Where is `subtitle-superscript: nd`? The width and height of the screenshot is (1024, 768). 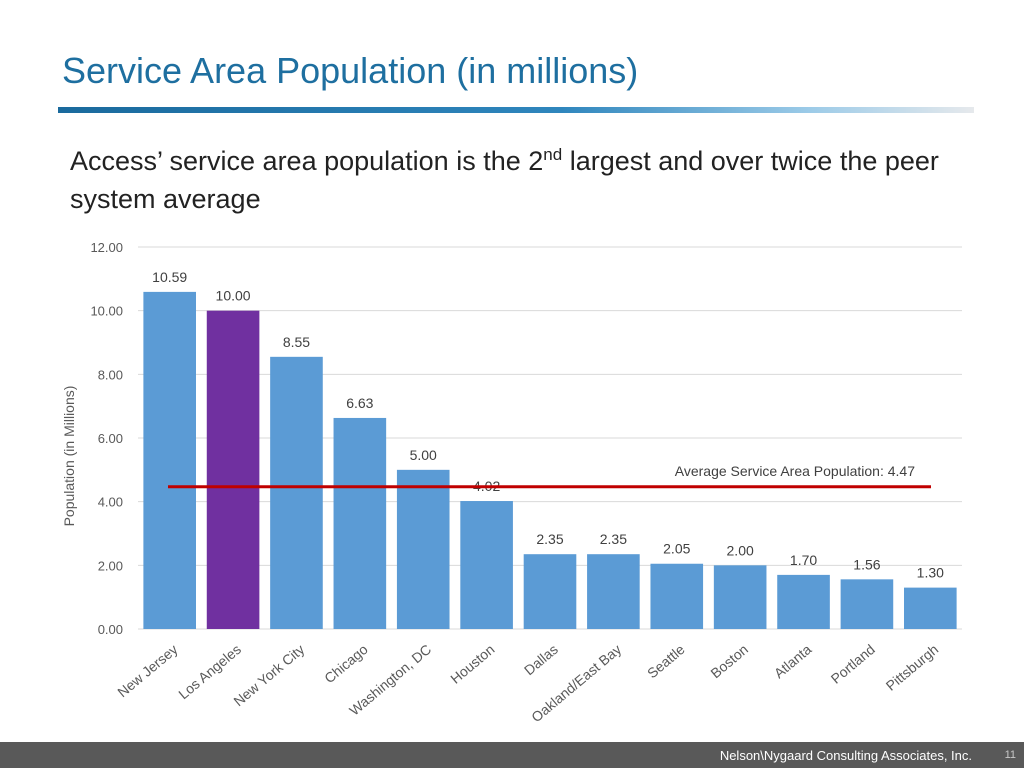
subtitle-superscript: nd is located at coordinates (553, 154).